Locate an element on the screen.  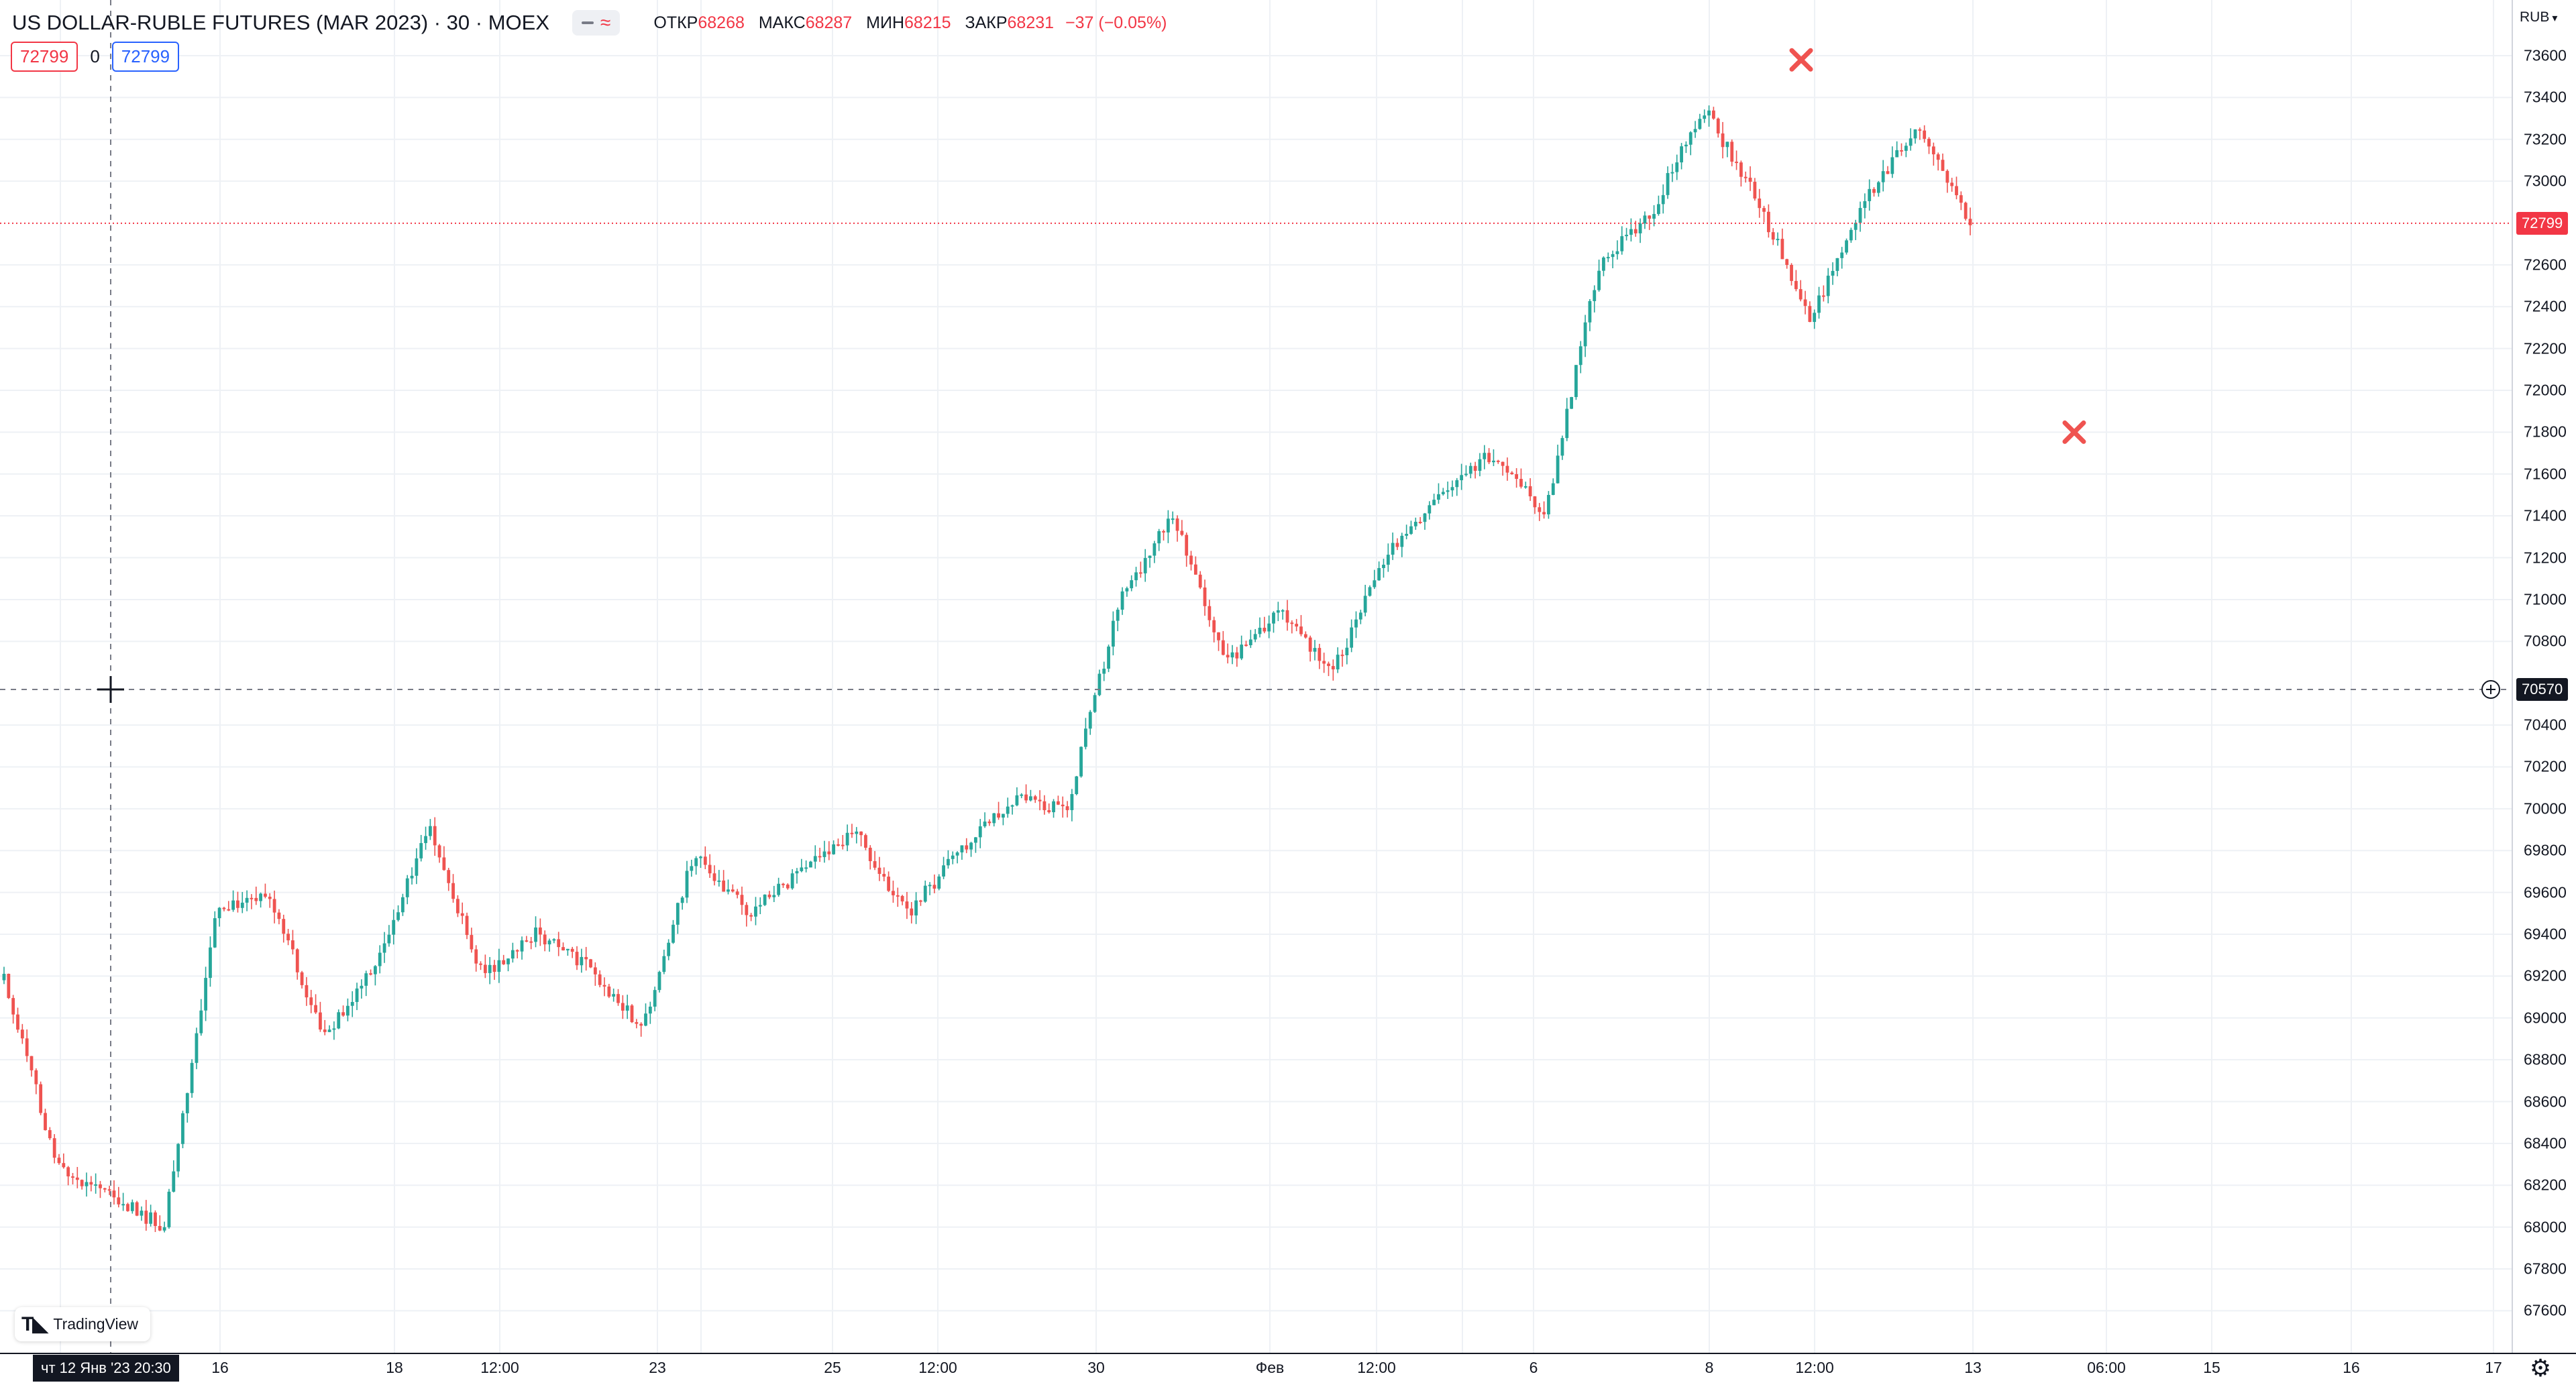
price-tick-label: 71200 is located at coordinates (2545, 558).